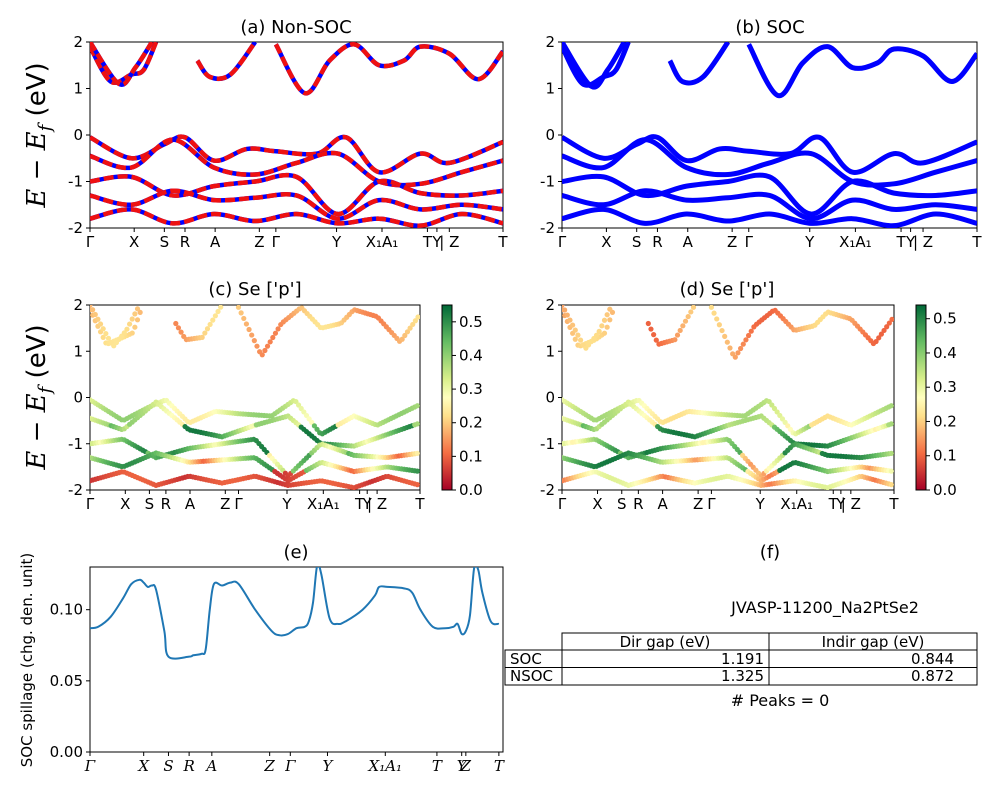 The height and width of the screenshot is (800, 1000). Describe the element at coordinates (824, 608) in the screenshot. I see `table-subtitle: JVASP-11200_Na2PtSe2` at that location.